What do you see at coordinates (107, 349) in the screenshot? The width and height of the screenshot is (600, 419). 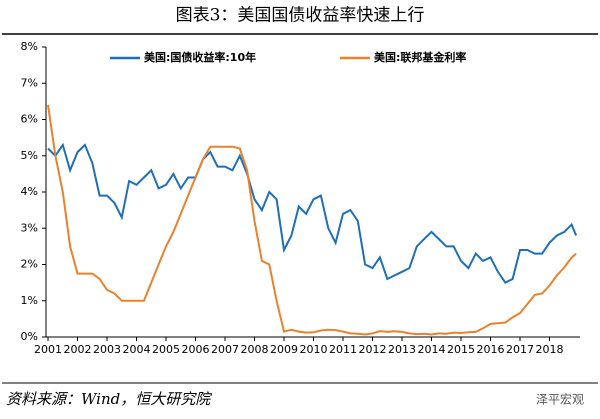 I see `x-tick-label: 2003` at bounding box center [107, 349].